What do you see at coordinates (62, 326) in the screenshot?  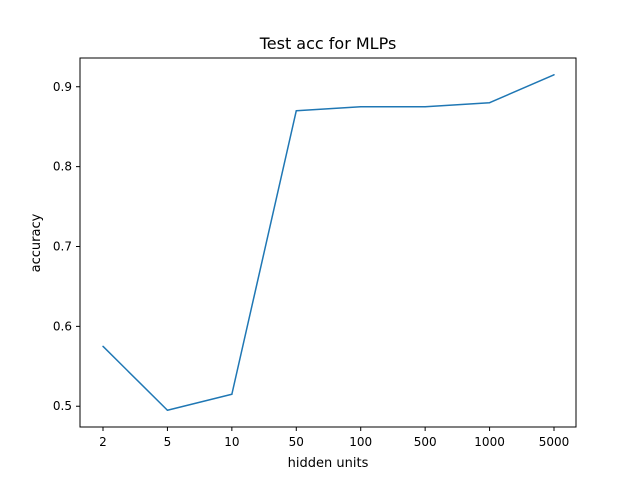 I see `y-tick-label: 0.6` at bounding box center [62, 326].